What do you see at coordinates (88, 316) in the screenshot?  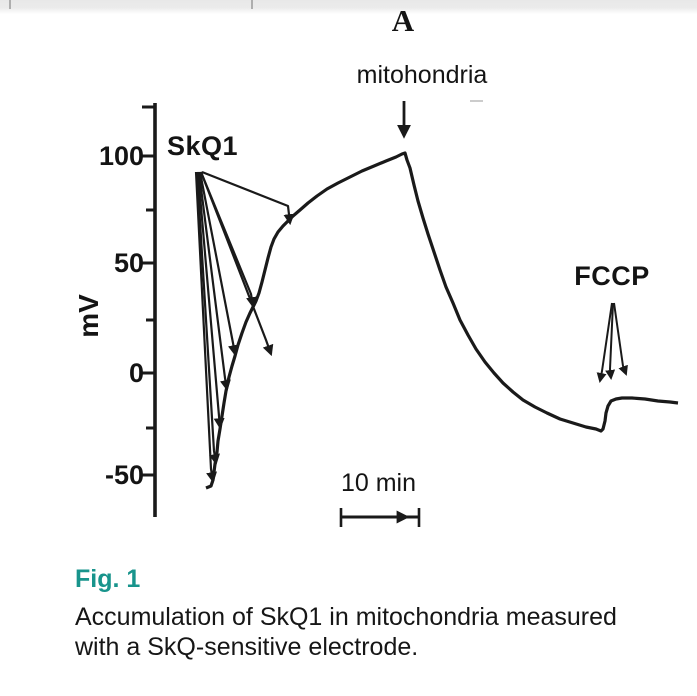 I see `y-axis-label: mV` at bounding box center [88, 316].